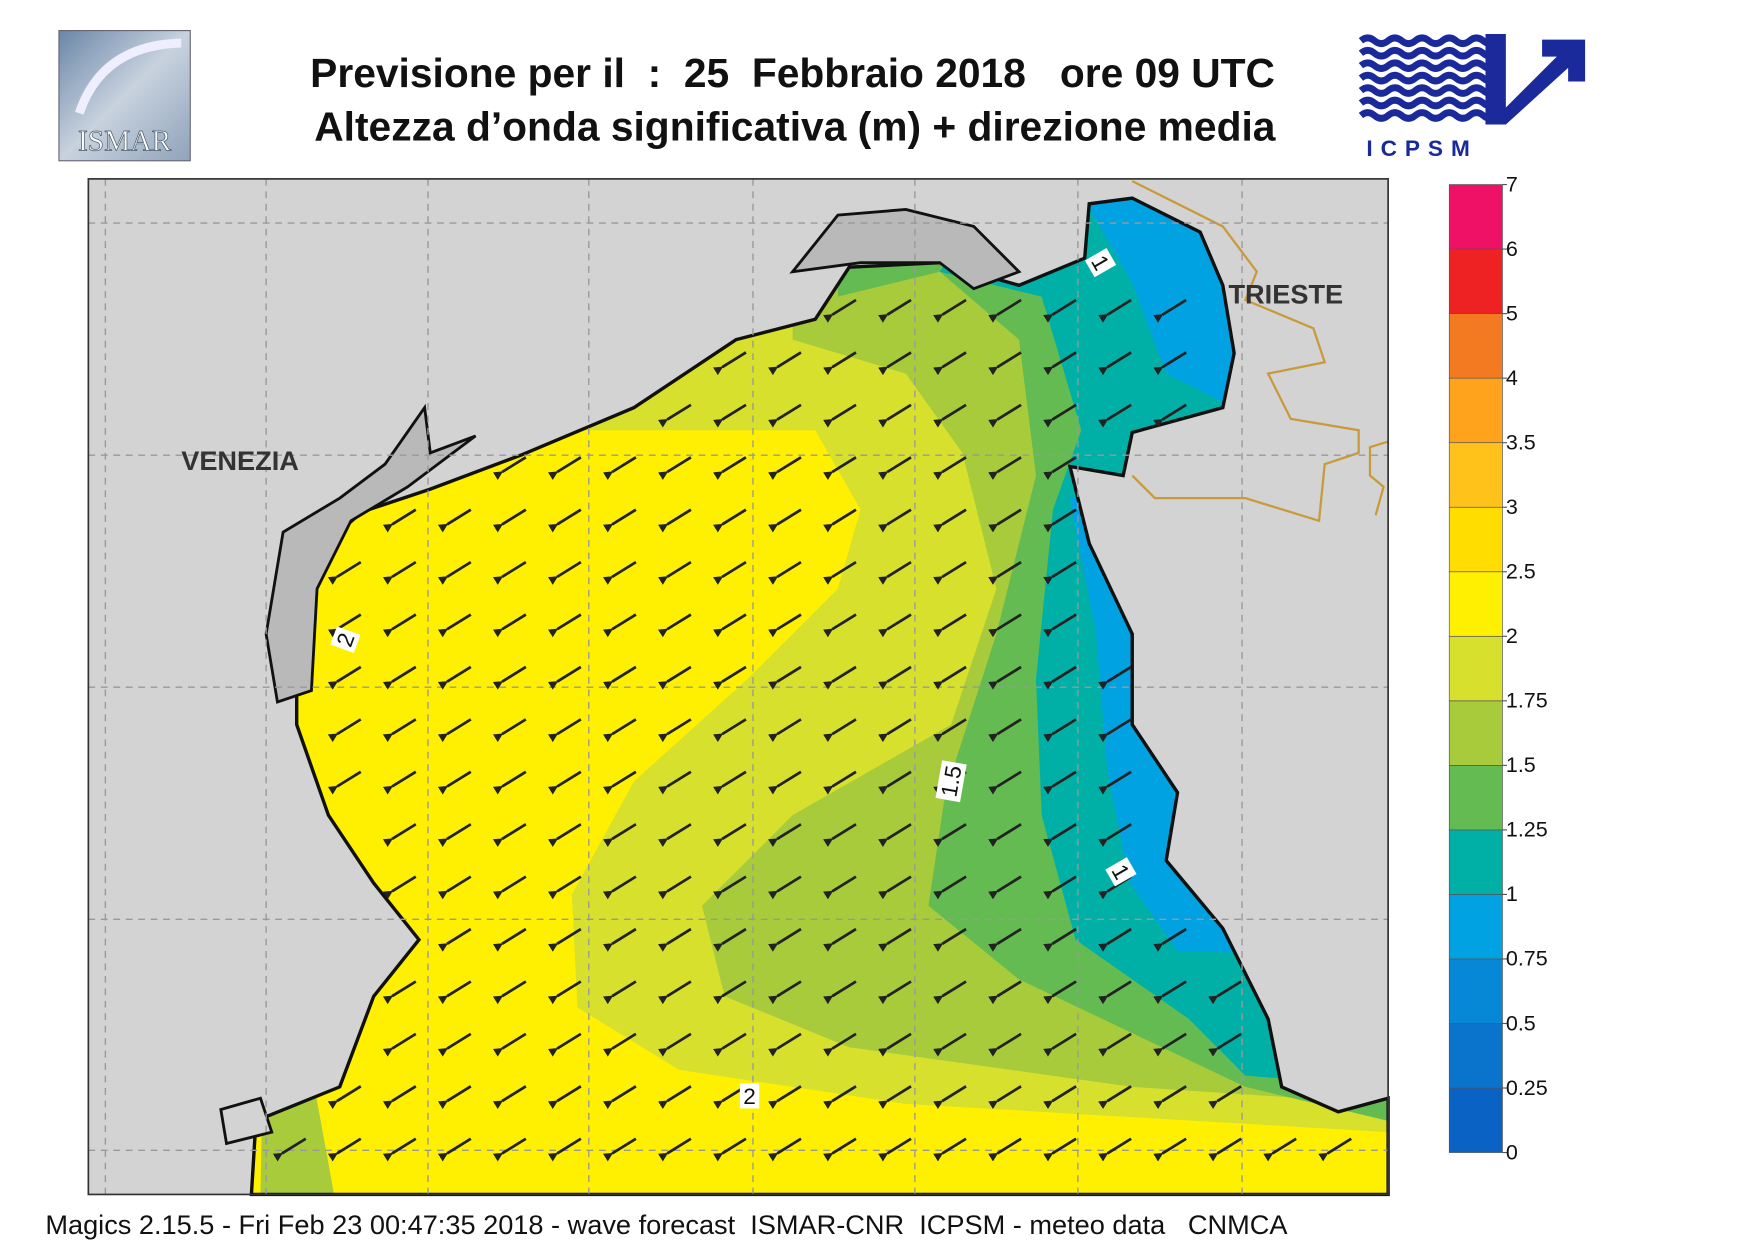 The width and height of the screenshot is (1755, 1242). What do you see at coordinates (1512, 249) in the screenshot?
I see `colorbar-label: 6` at bounding box center [1512, 249].